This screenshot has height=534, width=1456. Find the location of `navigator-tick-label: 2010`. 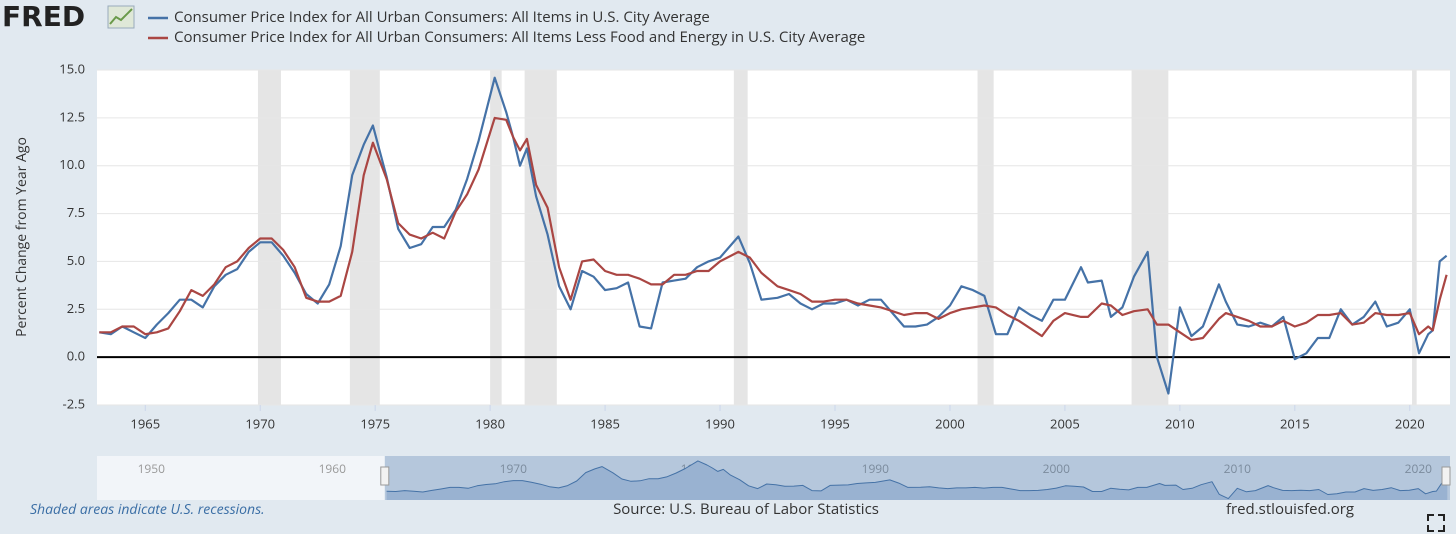

navigator-tick-label: 2010 is located at coordinates (1238, 468).